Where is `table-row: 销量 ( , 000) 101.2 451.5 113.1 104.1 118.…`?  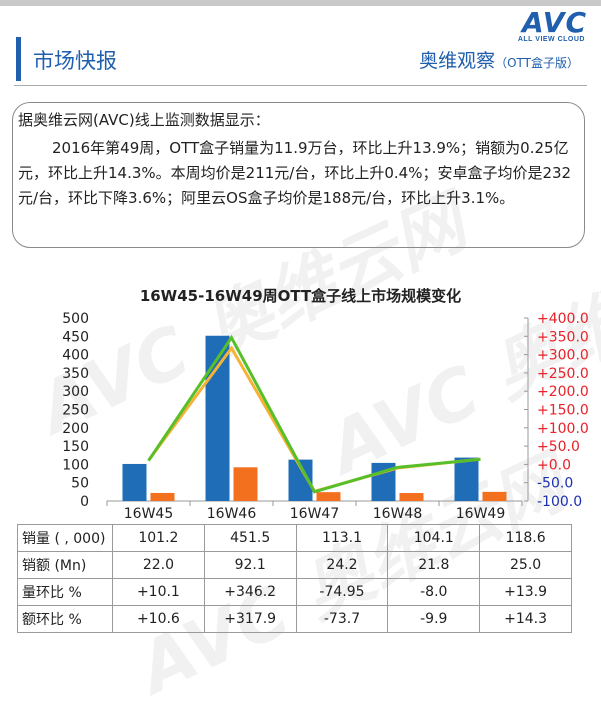
table-row: 销量 ( , 000) 101.2 451.5 113.1 104.1 118.… is located at coordinates (294, 538).